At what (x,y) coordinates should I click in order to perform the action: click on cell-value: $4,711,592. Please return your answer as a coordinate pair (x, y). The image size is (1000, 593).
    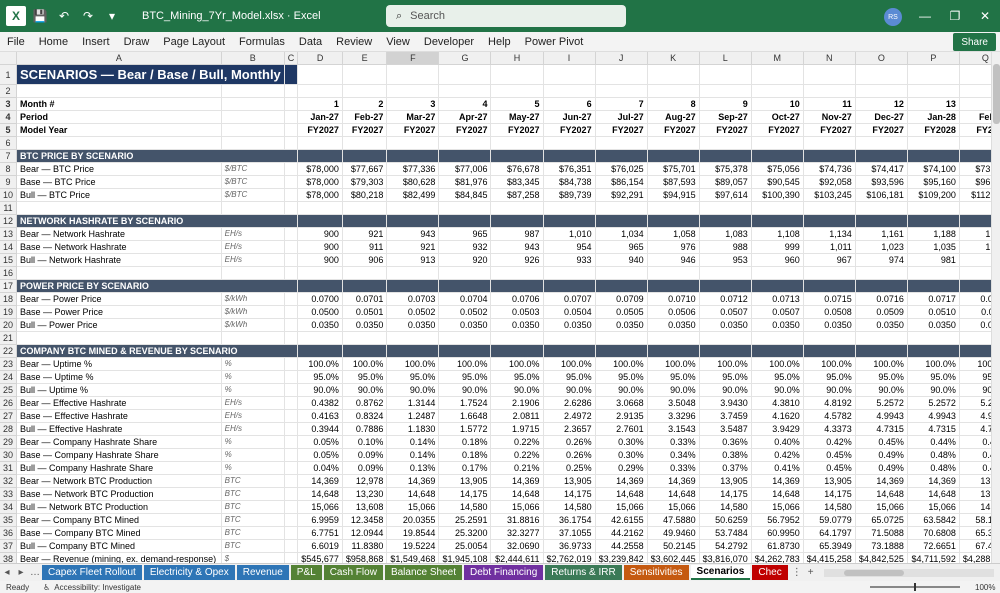
    Looking at the image, I should click on (933, 557).